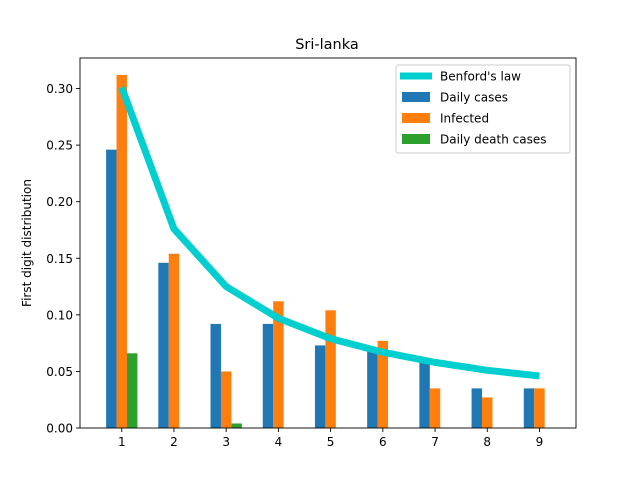 The width and height of the screenshot is (640, 480). Describe the element at coordinates (540, 442) in the screenshot. I see `x-tick-label-9: 9` at that location.